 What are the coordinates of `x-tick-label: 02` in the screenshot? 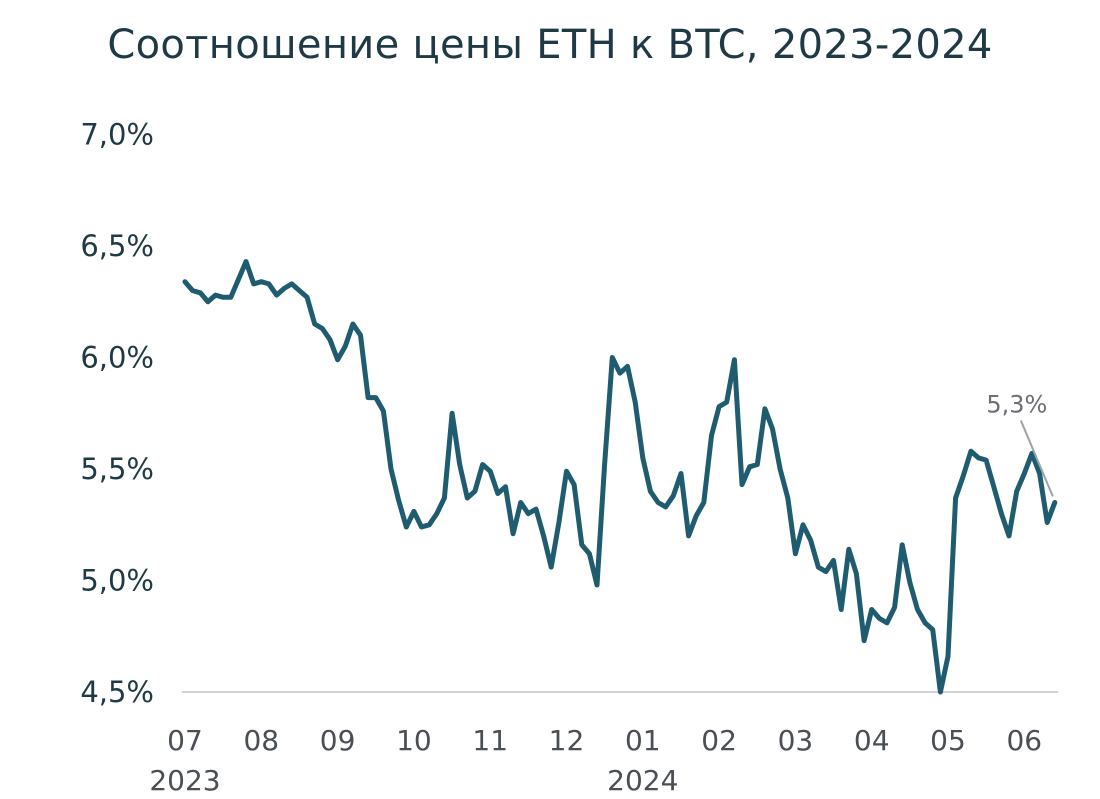 It's located at (719, 740).